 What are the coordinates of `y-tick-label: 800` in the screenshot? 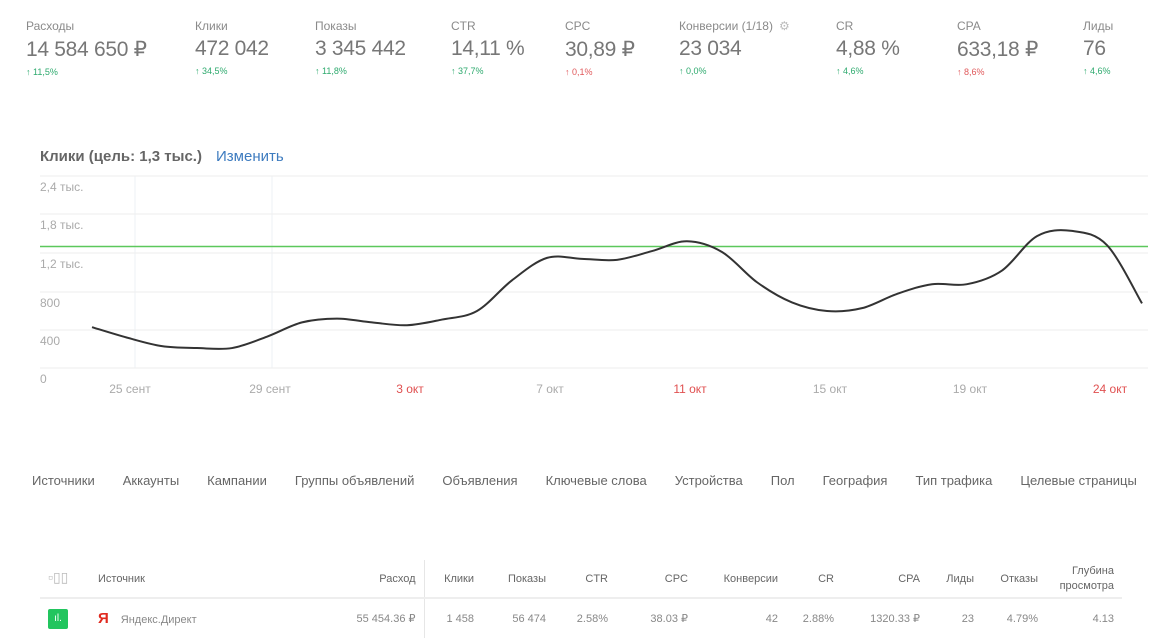 It's located at (50, 303).